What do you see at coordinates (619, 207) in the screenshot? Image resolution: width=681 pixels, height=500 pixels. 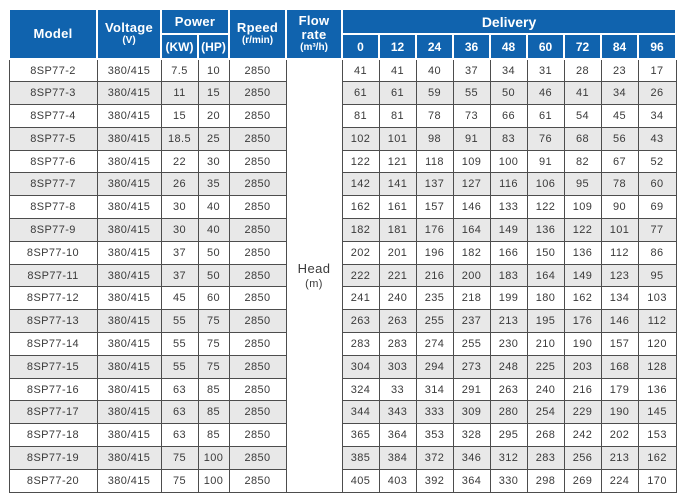 I see `delivery-cell: 90` at bounding box center [619, 207].